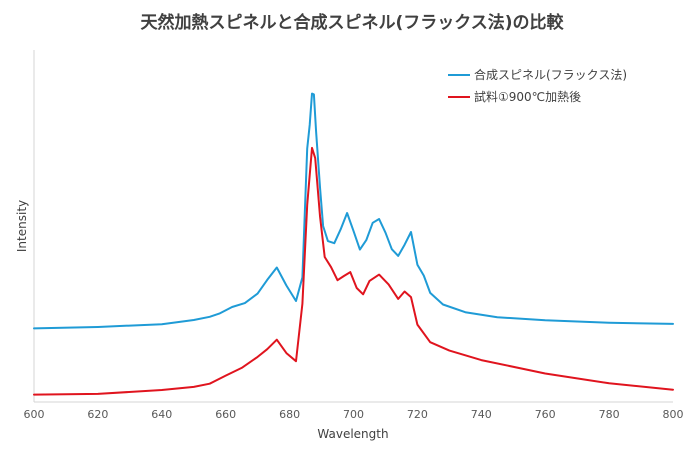 The height and width of the screenshot is (462, 700). I want to click on legend-label-2: 試料①900℃加熱後, so click(527, 96).